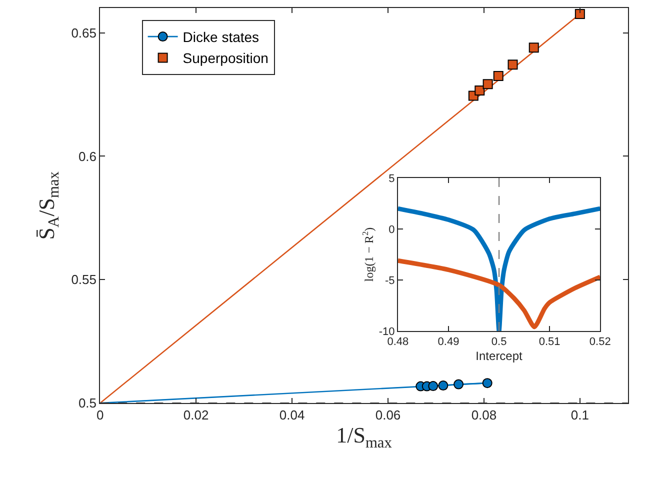 The height and width of the screenshot is (477, 646). I want to click on x-tick-label: 0.04, so click(292, 415).